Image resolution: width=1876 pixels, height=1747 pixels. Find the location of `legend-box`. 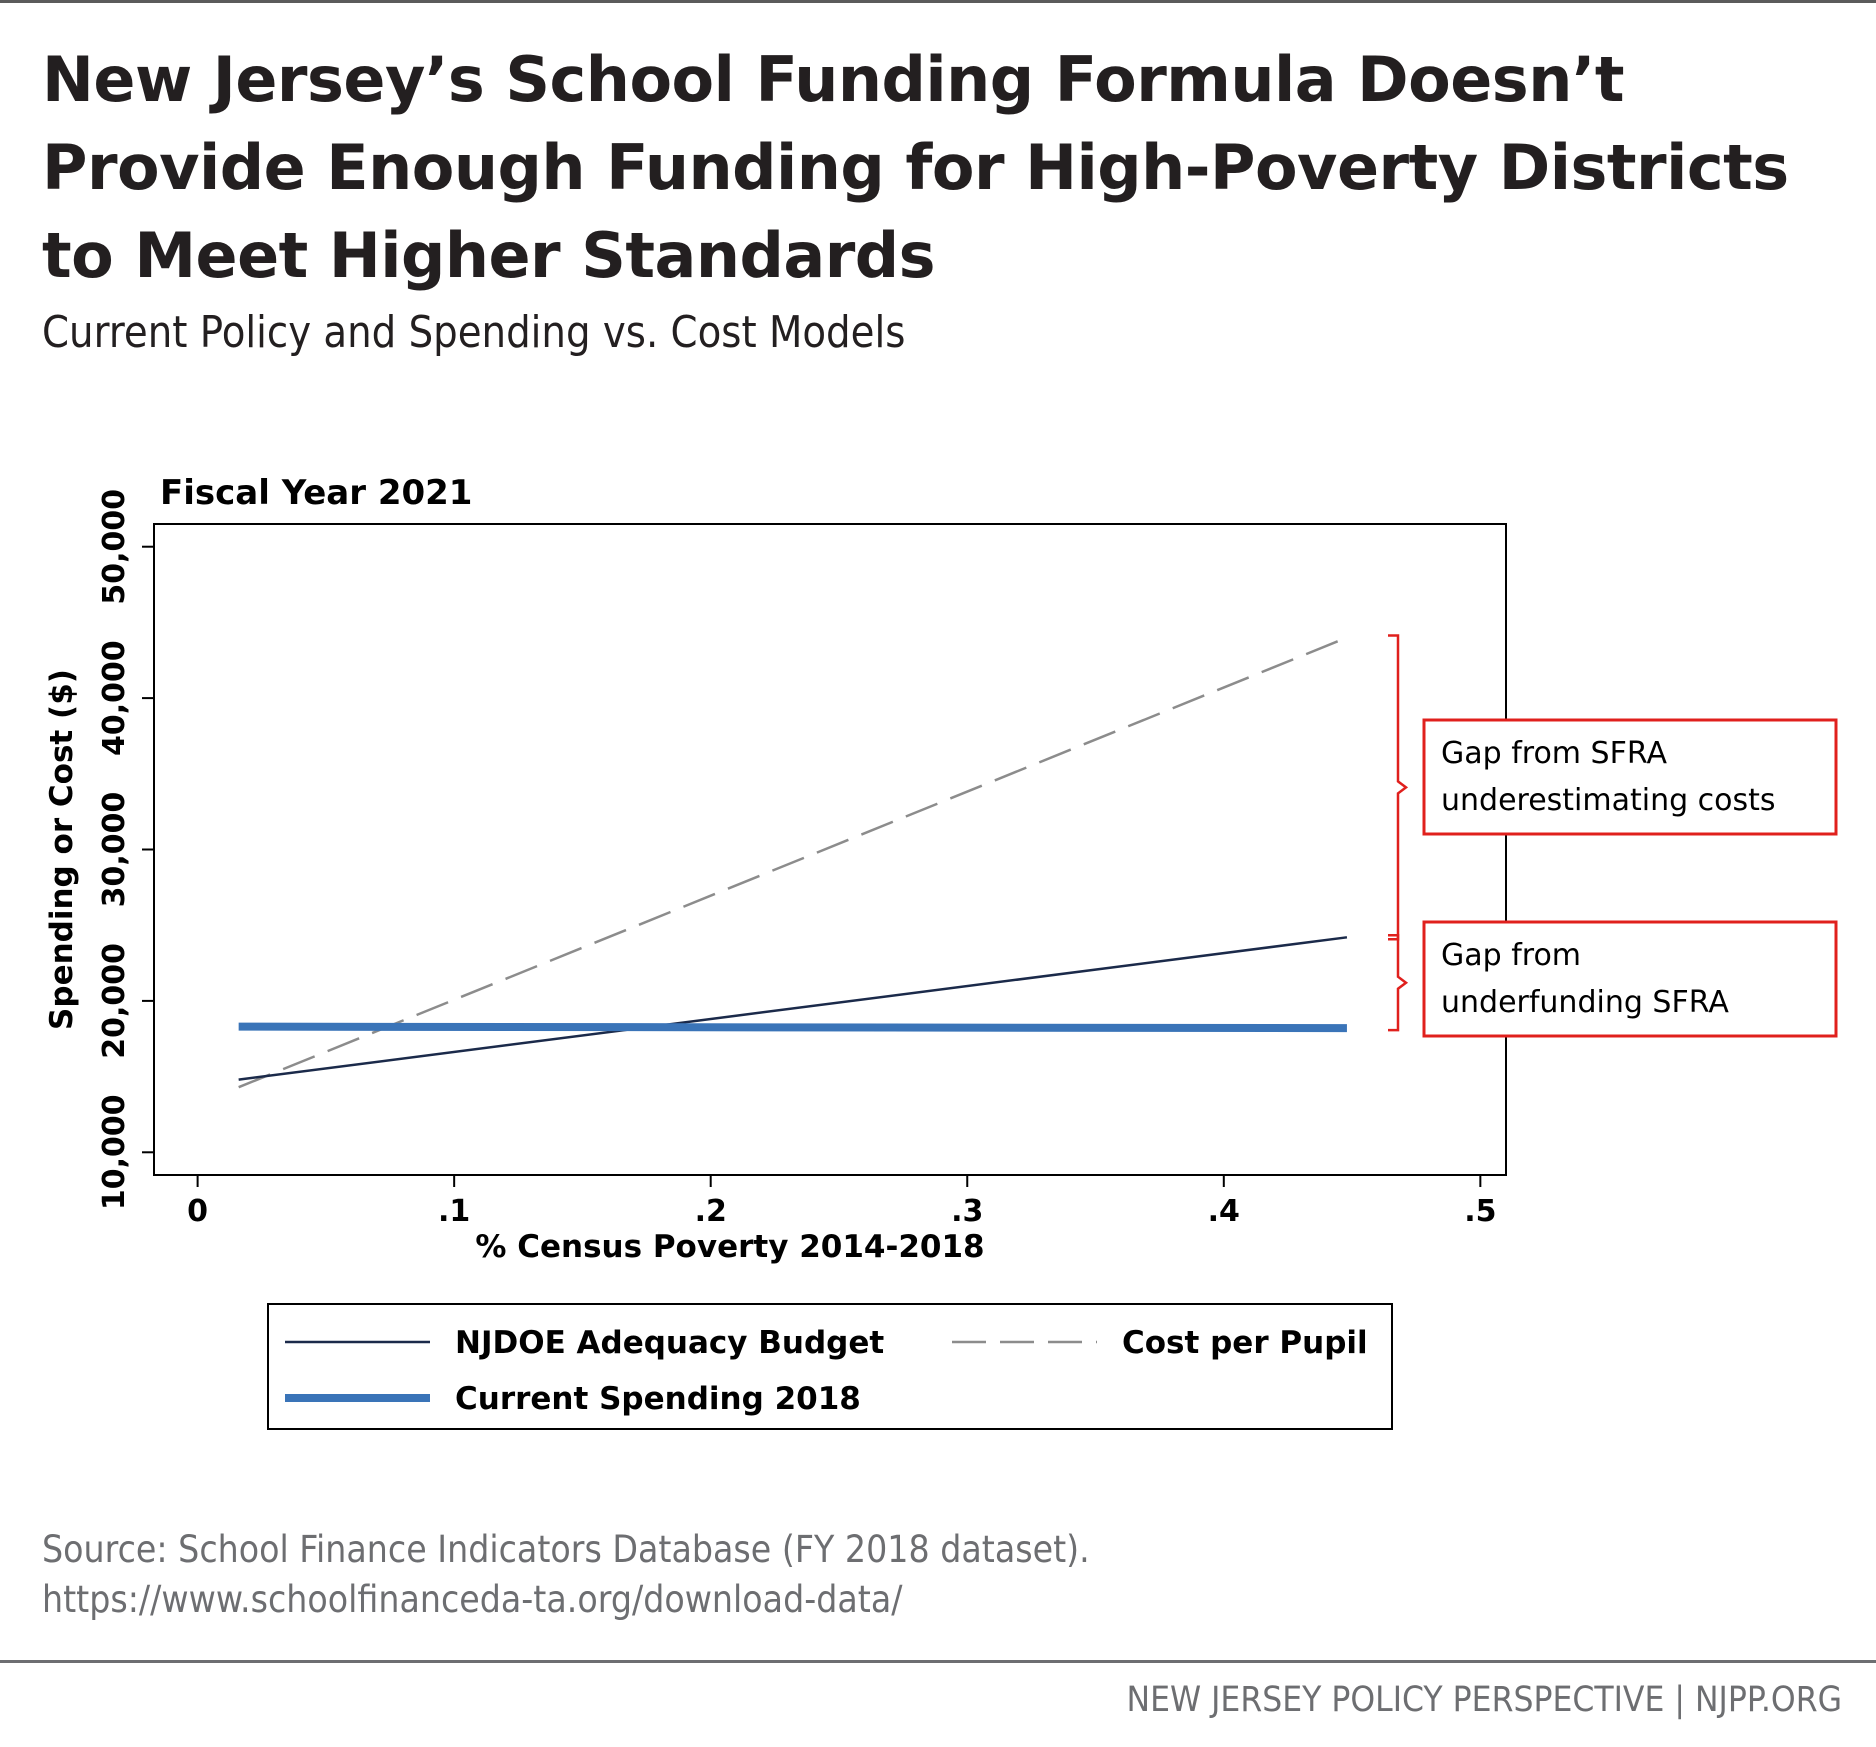

legend-box is located at coordinates (830, 1366).